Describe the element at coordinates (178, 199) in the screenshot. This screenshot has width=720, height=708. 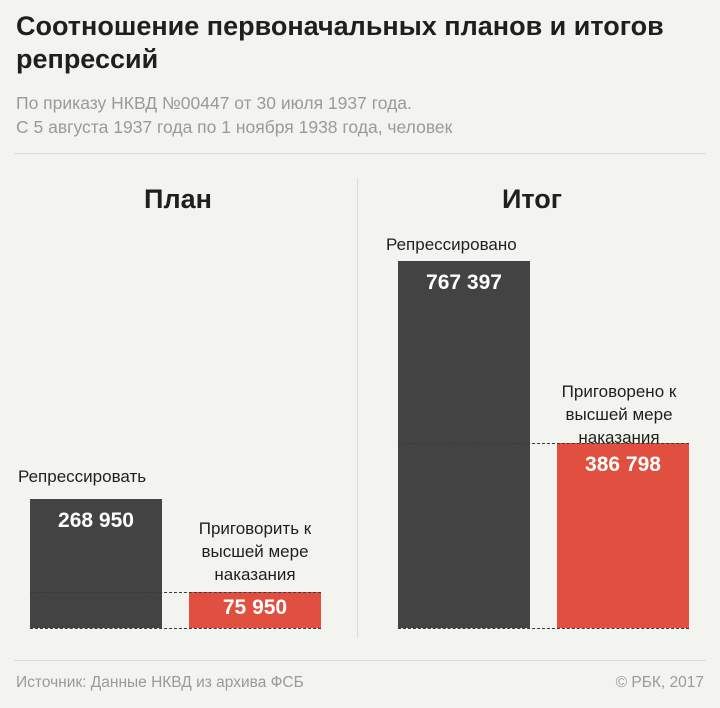
I see `plan-panel-title: План` at that location.